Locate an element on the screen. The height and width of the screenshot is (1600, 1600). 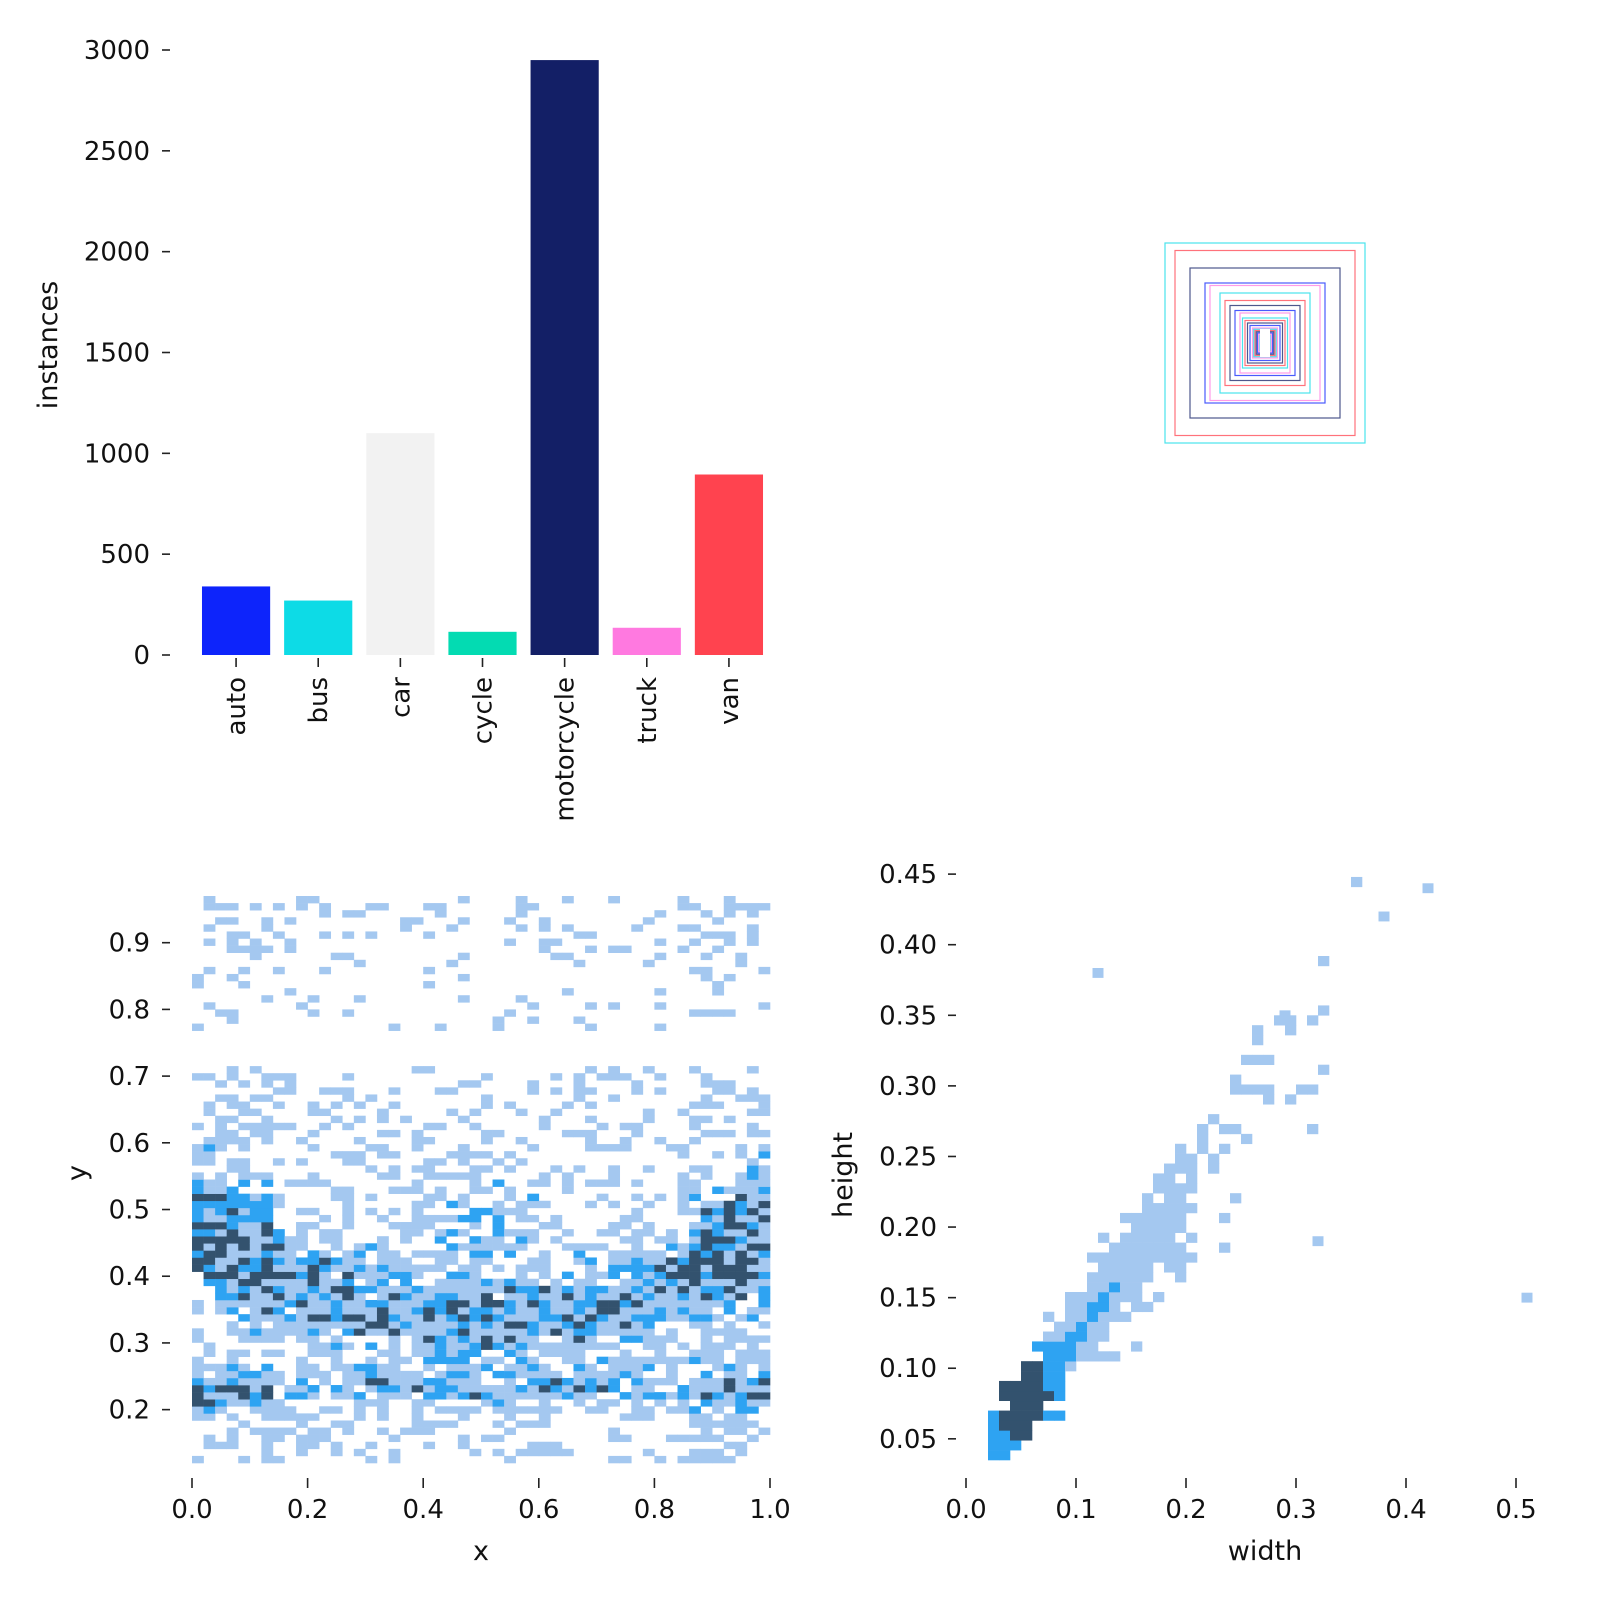
wh-y-axis-label: height is located at coordinates (843, 1175).